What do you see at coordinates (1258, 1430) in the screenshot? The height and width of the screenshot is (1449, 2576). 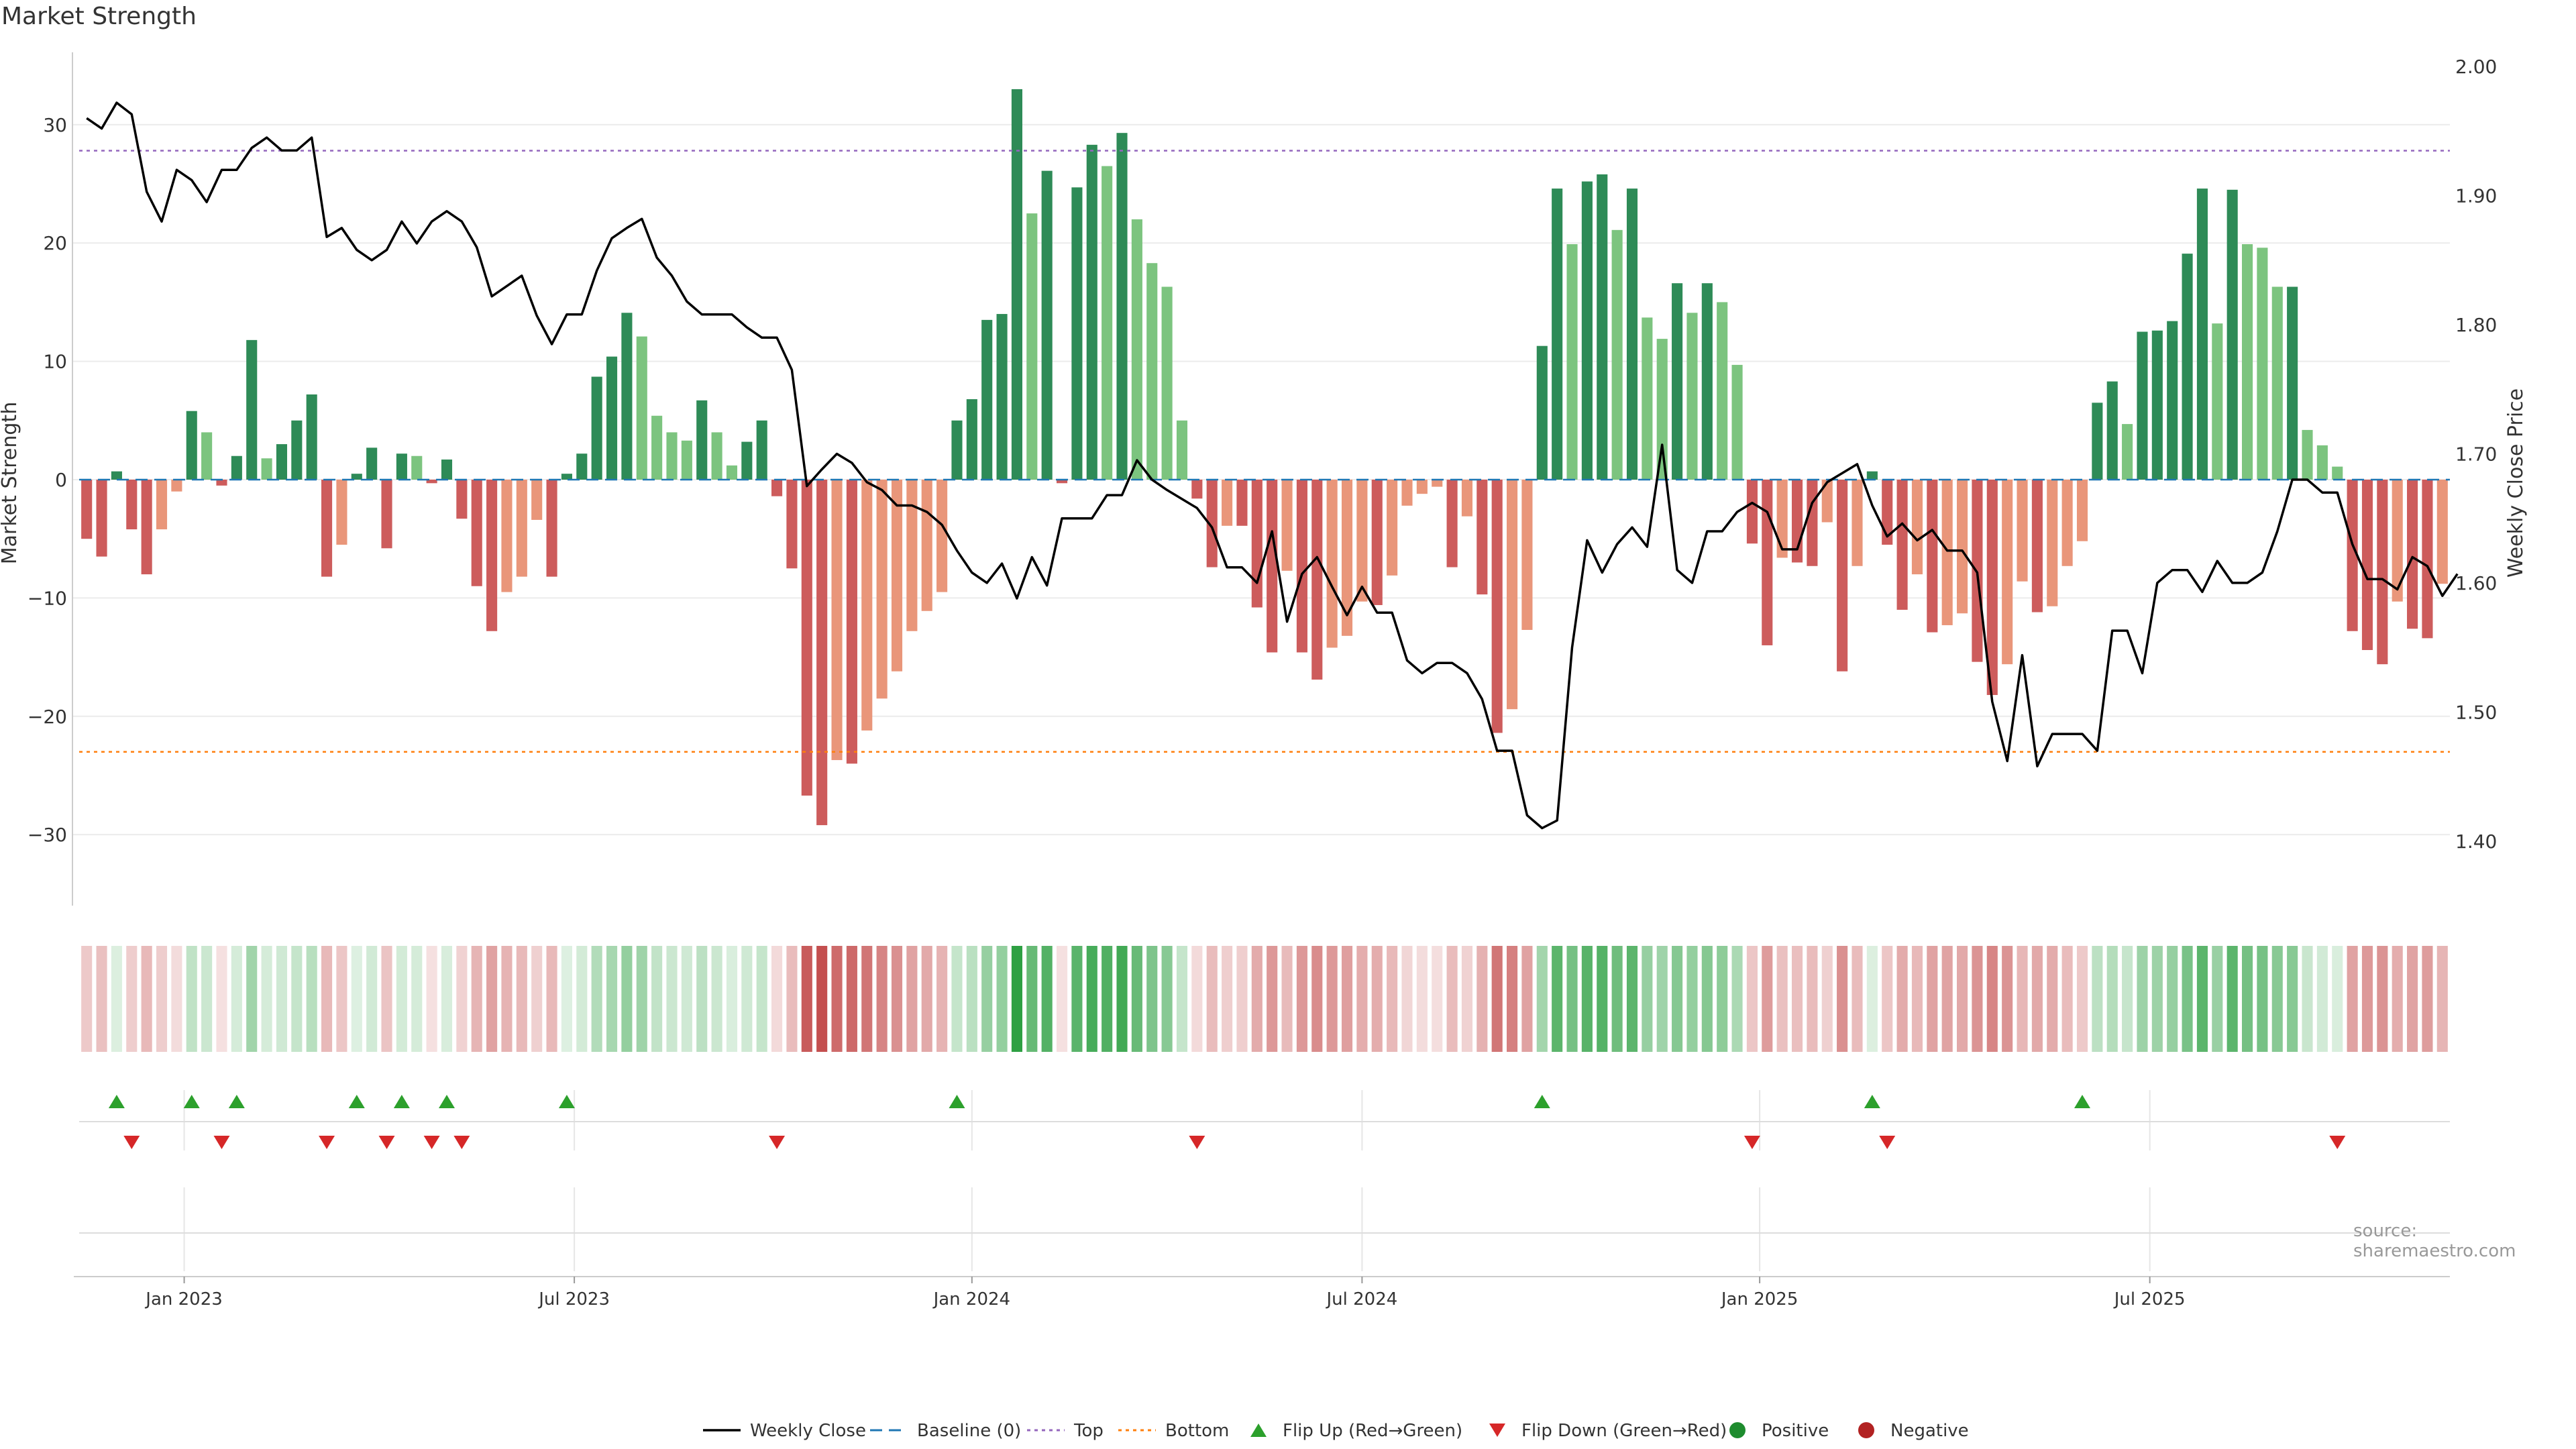 I see `legend-swatch-flip-up` at bounding box center [1258, 1430].